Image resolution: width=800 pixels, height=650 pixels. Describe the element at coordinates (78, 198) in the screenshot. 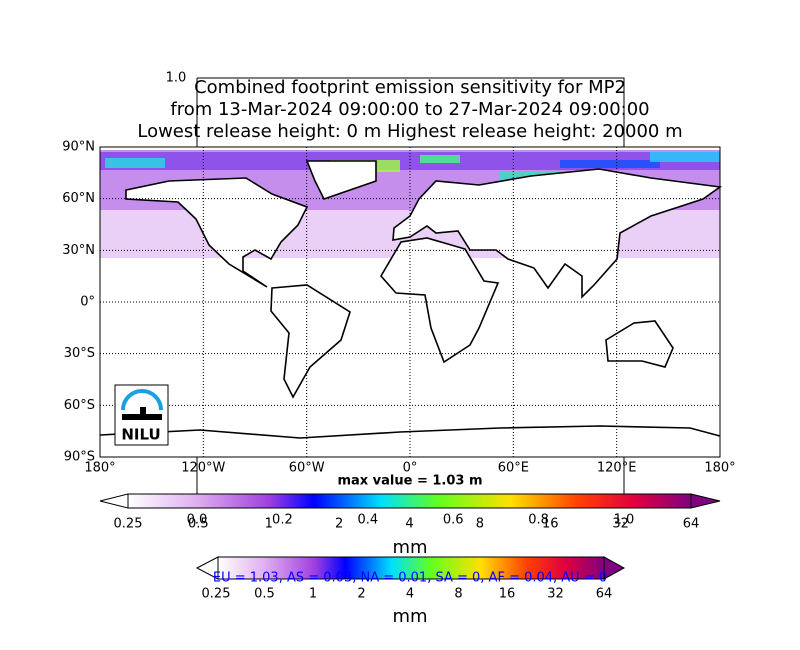

I see `lat-label: 60°N` at that location.